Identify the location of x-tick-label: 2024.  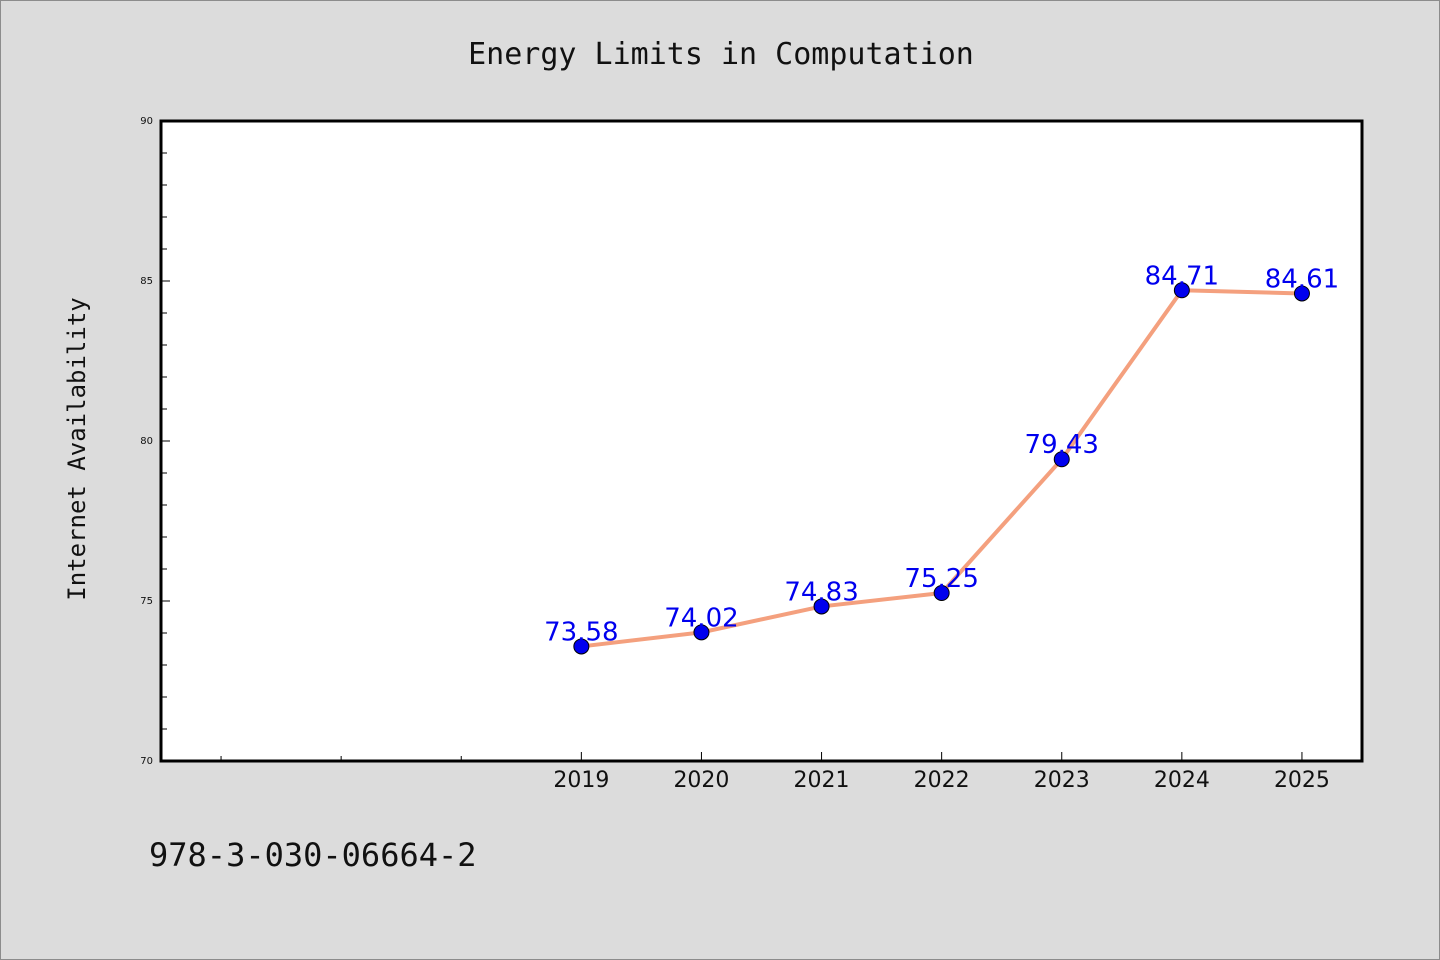
(1182, 780).